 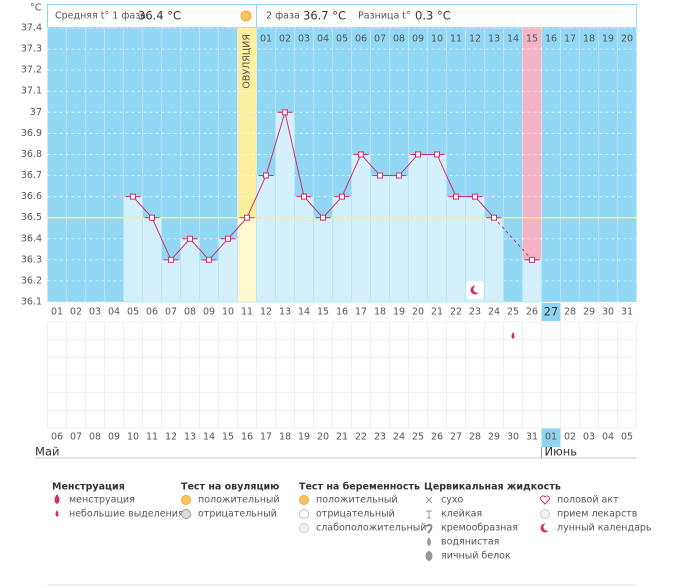 I want to click on day-label: 13, so click(x=285, y=312).